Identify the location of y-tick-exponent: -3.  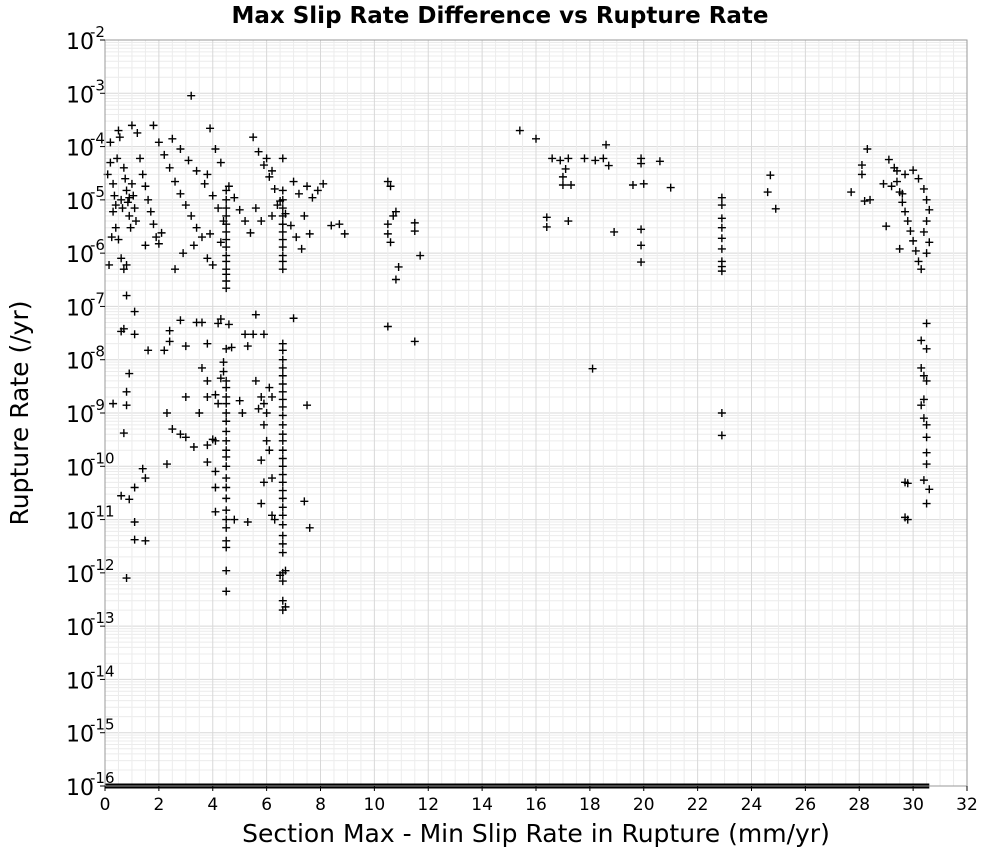
(97, 85).